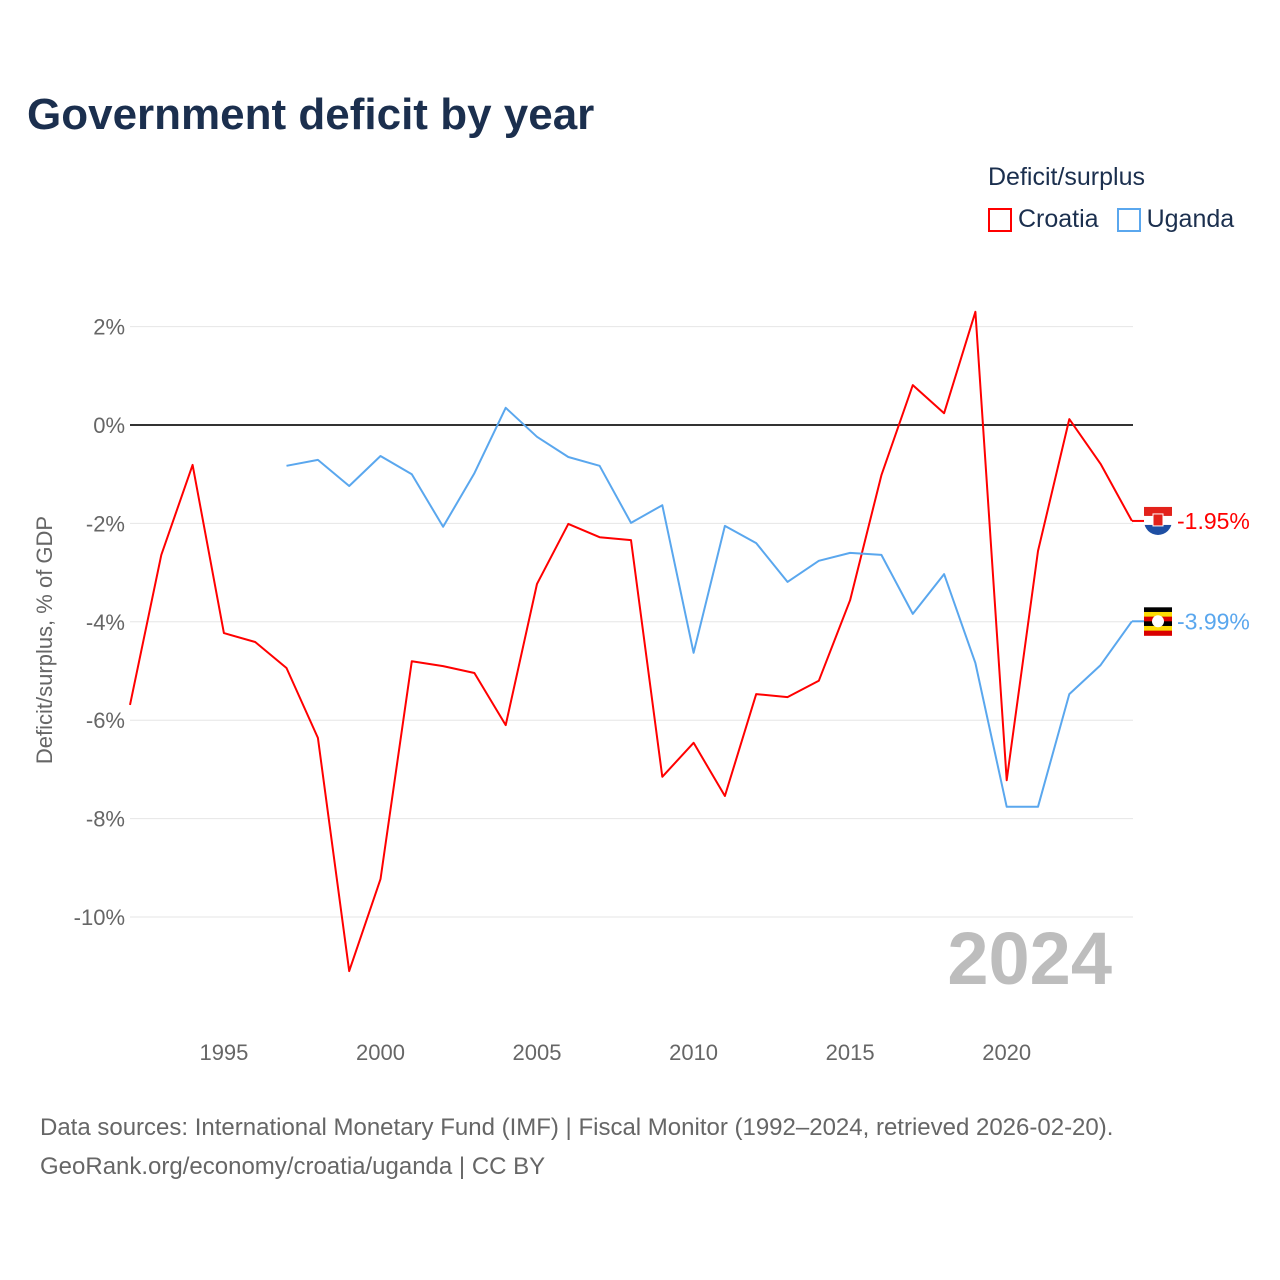 This screenshot has width=1280, height=1280. Describe the element at coordinates (109, 327) in the screenshot. I see `y-tick-label: 2%` at that location.